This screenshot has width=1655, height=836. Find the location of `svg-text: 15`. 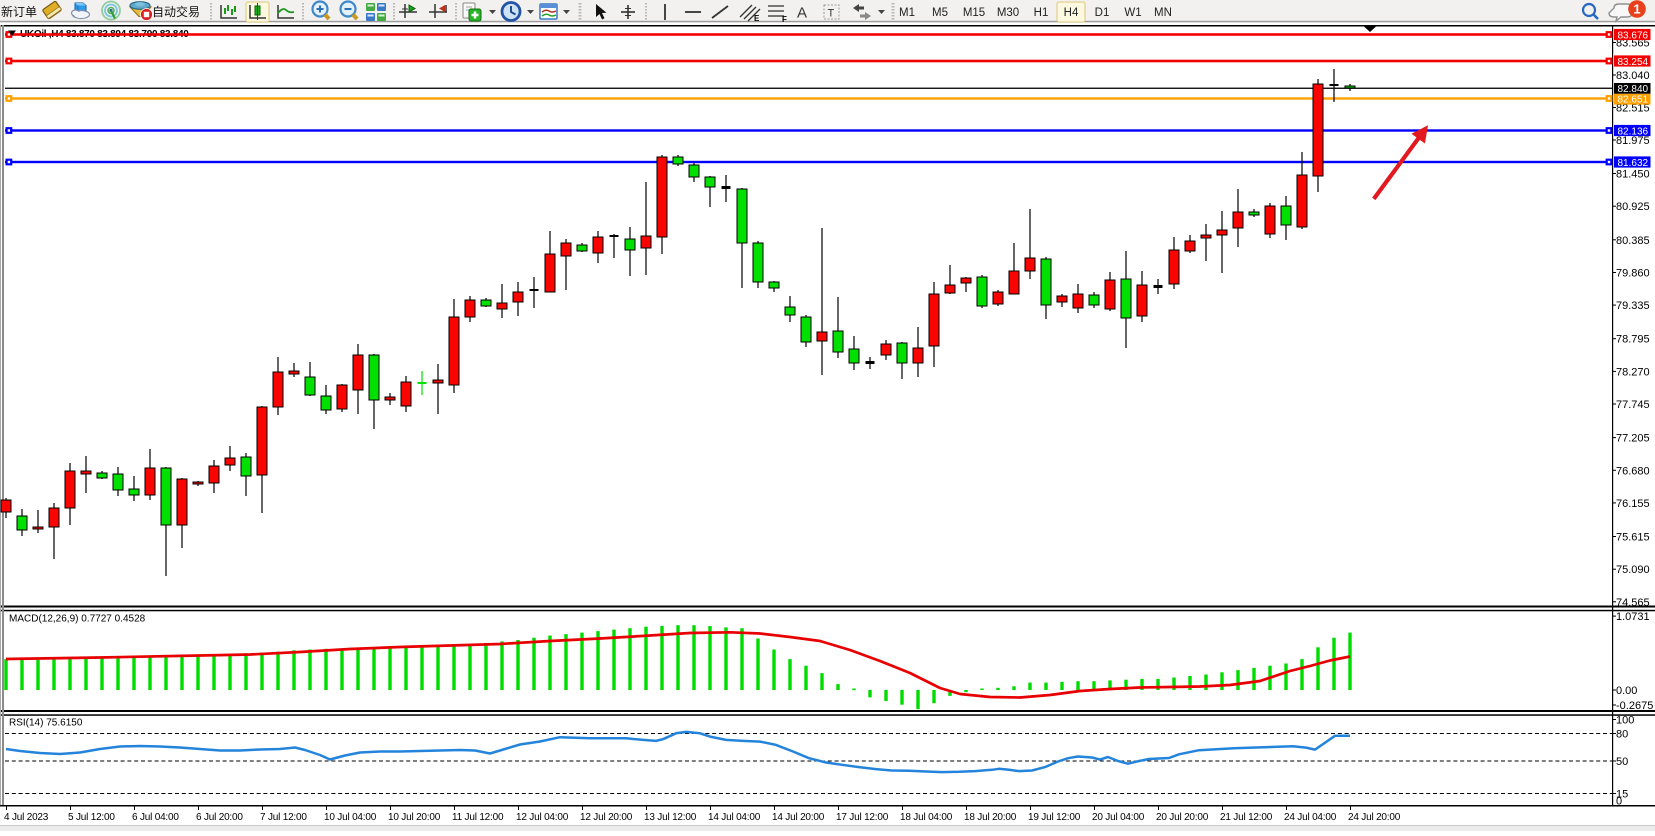

svg-text: 15 is located at coordinates (1622, 795).